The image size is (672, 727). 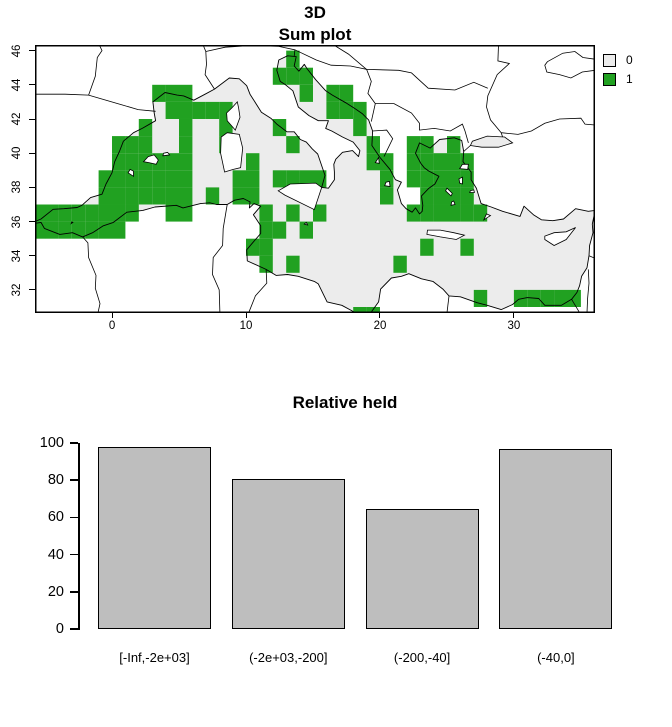 What do you see at coordinates (618, 60) in the screenshot?
I see `legend-entry: 0` at bounding box center [618, 60].